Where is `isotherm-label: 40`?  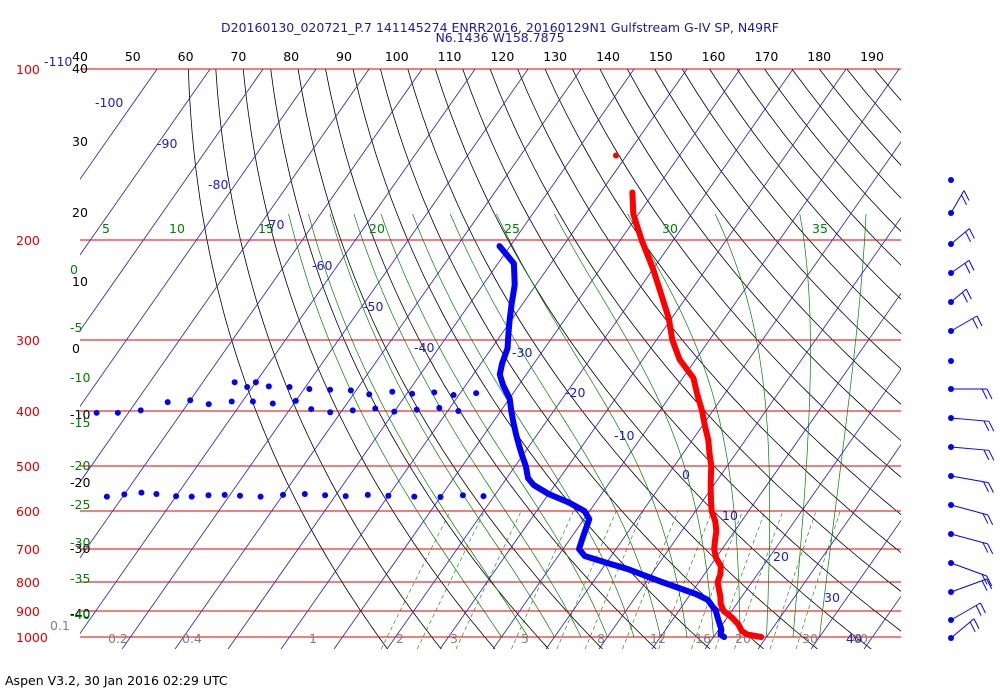
isotherm-label: 40 is located at coordinates (854, 638).